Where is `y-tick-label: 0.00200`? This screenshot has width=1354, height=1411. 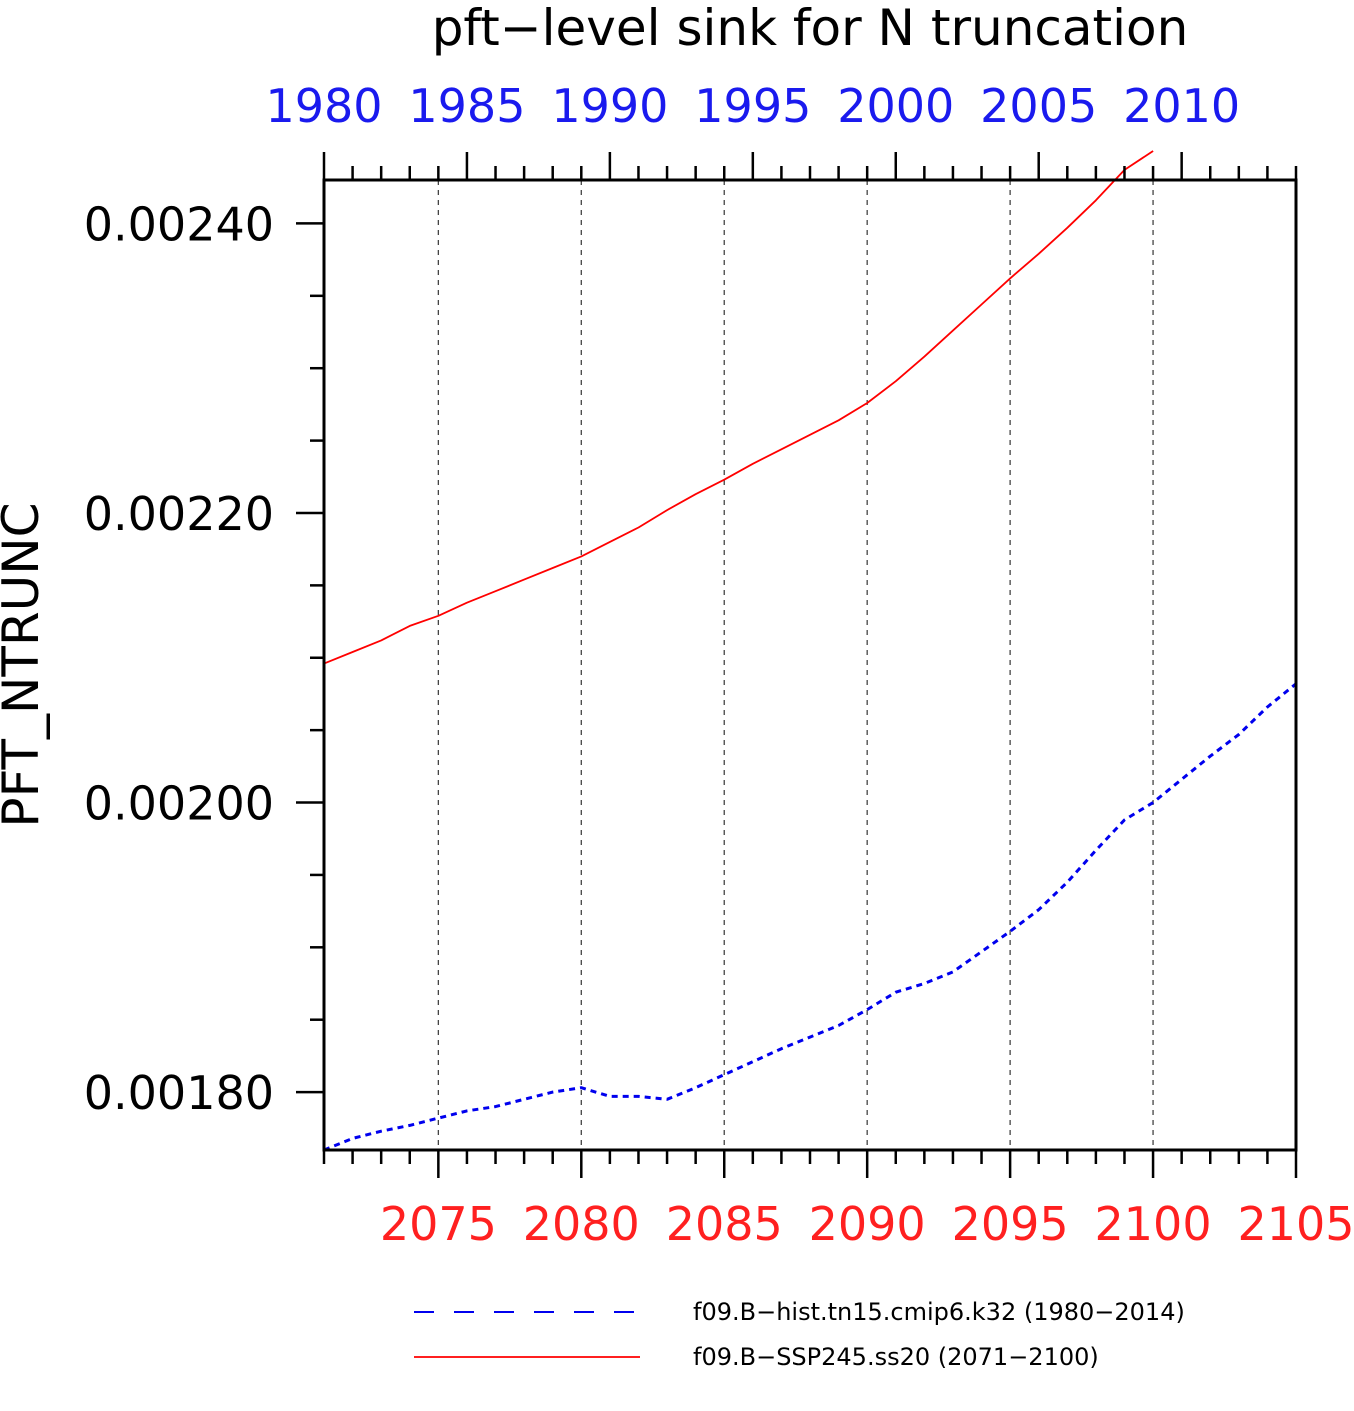 y-tick-label: 0.00200 is located at coordinates (179, 804).